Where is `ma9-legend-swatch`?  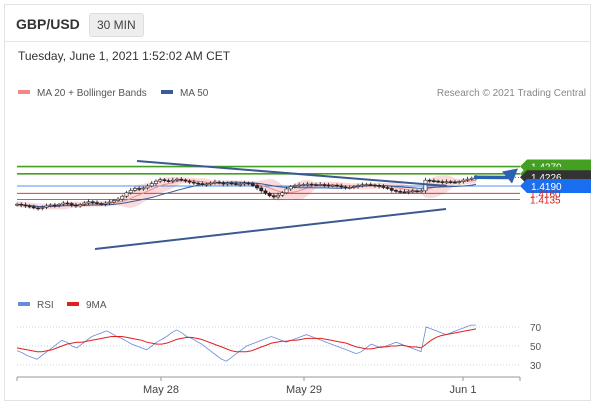 ma9-legend-swatch is located at coordinates (73, 304).